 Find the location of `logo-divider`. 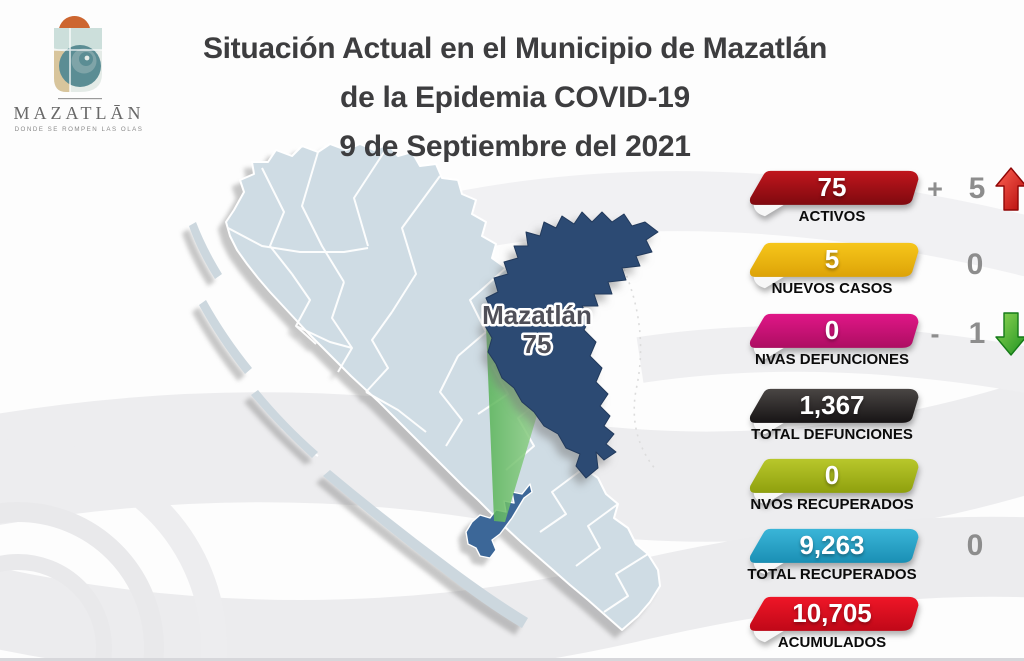

logo-divider is located at coordinates (80, 99).